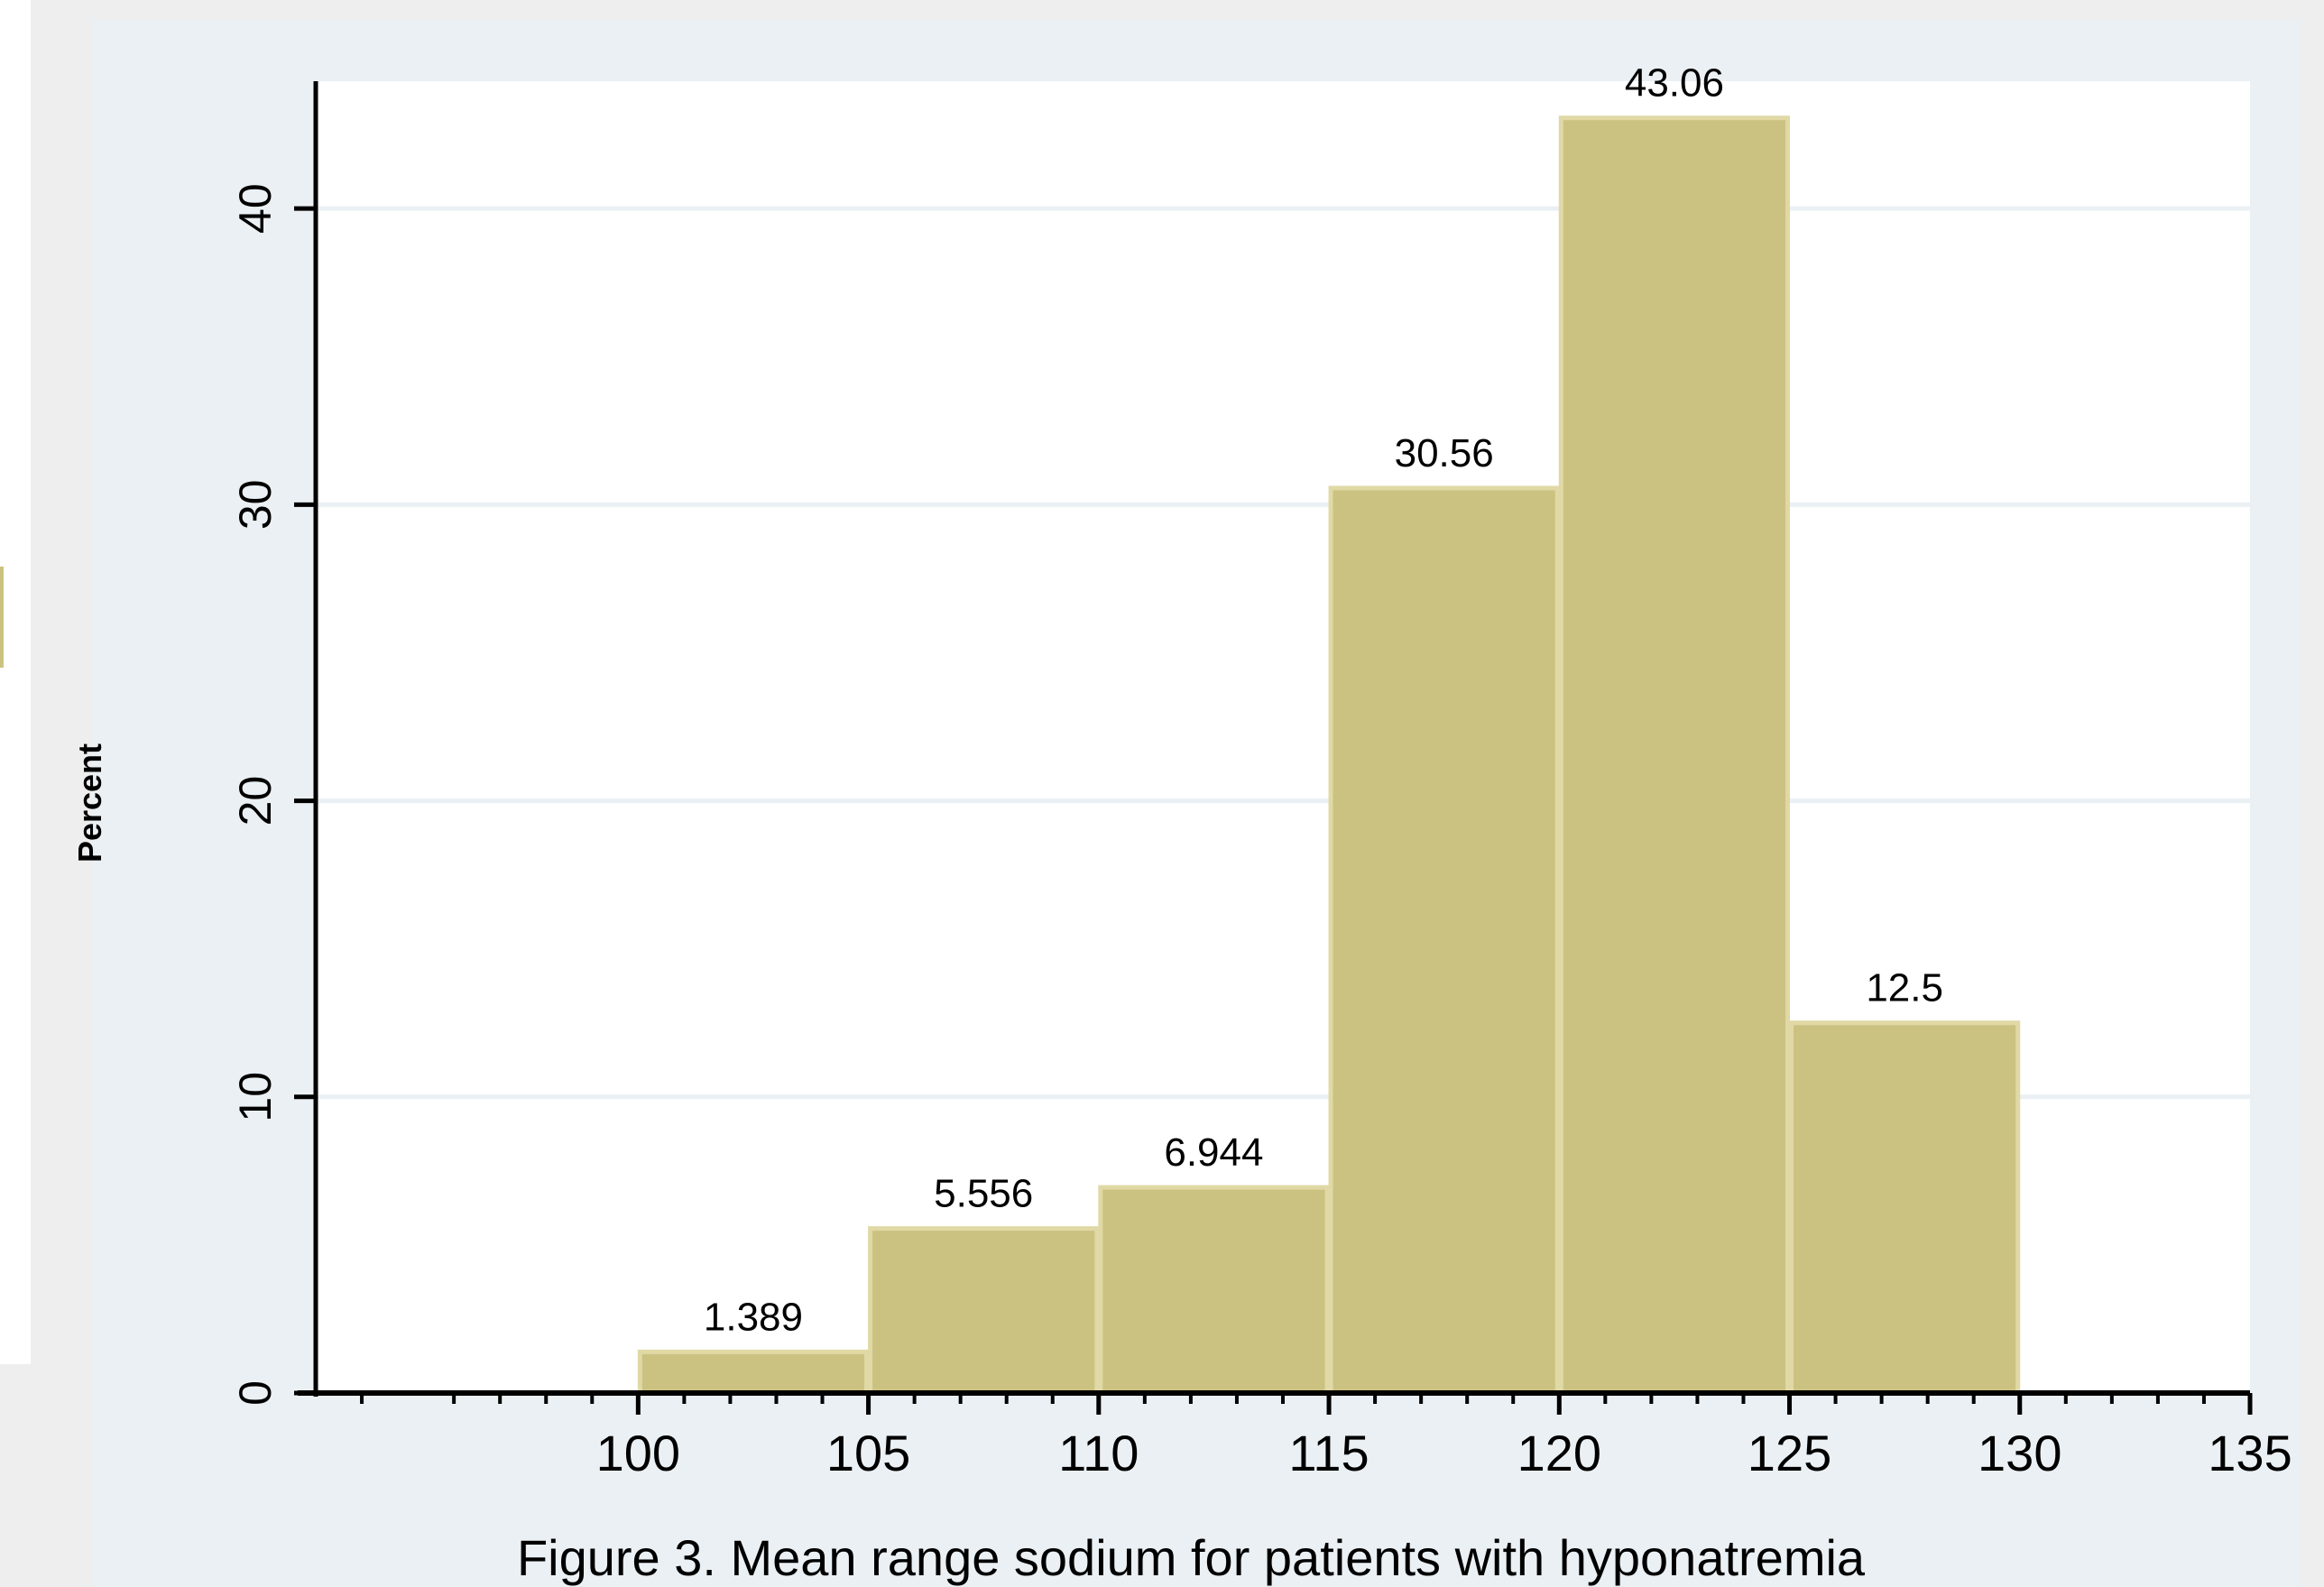 The height and width of the screenshot is (1587, 2324). I want to click on x-tick-label: 100, so click(638, 1453).